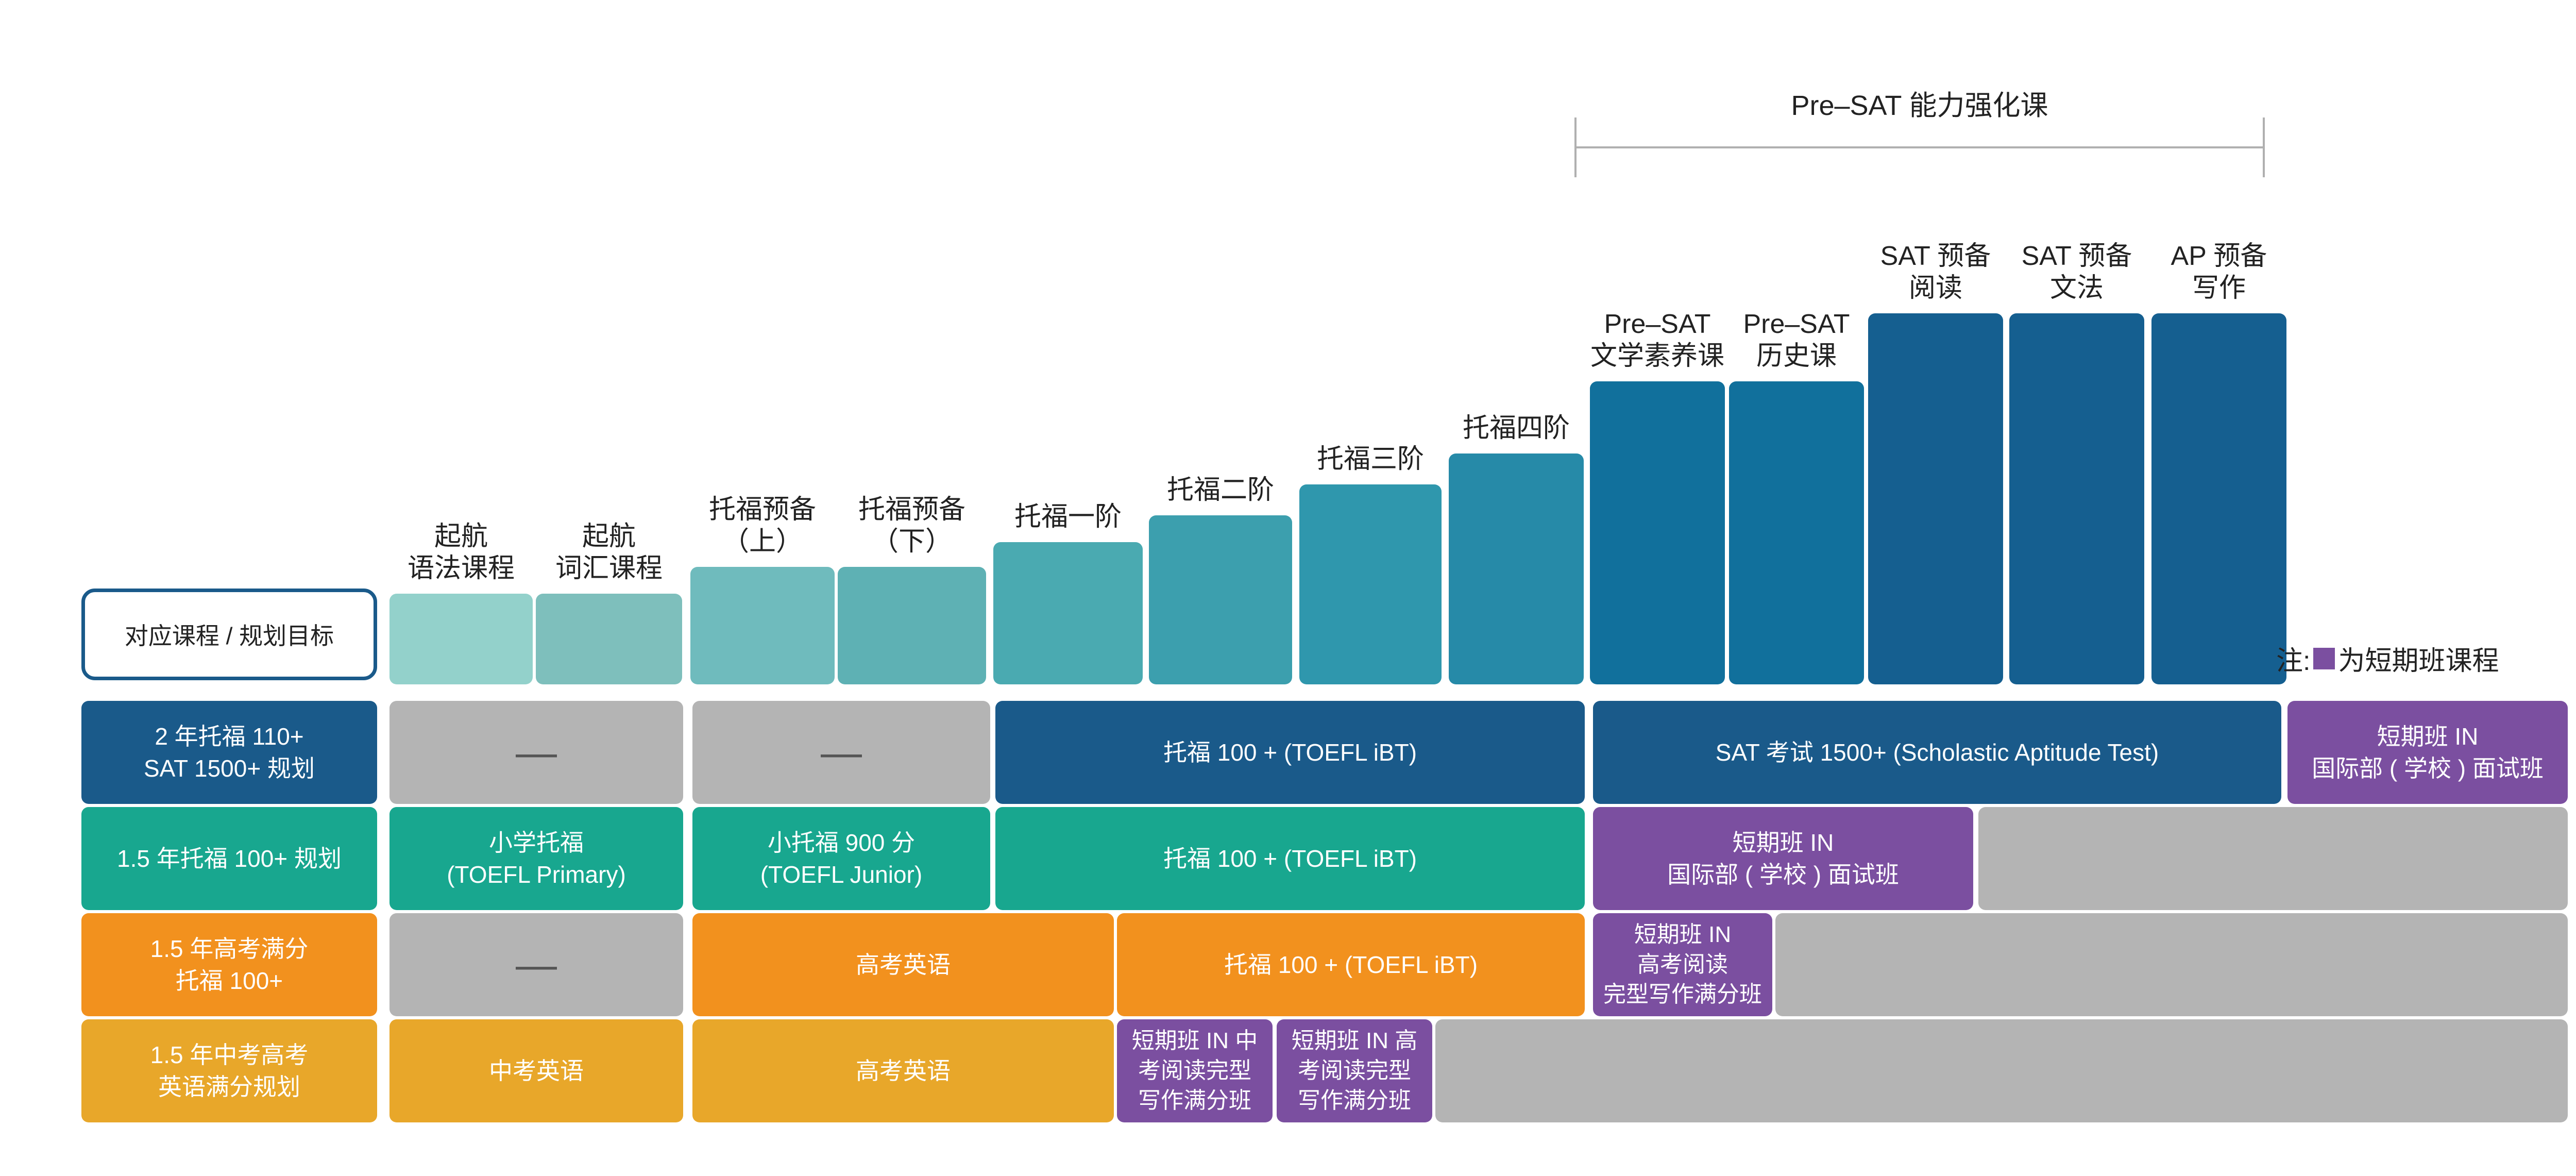  Describe the element at coordinates (2293, 661) in the screenshot. I see `note-prefix: 注:` at that location.